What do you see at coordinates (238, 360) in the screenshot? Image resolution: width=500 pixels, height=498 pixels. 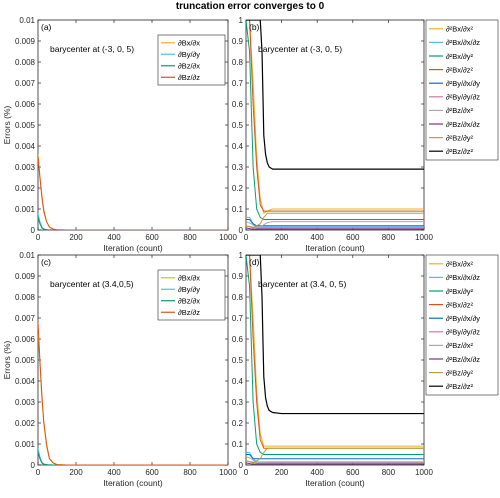 I see `y-tick-label: 0.5` at bounding box center [238, 360].